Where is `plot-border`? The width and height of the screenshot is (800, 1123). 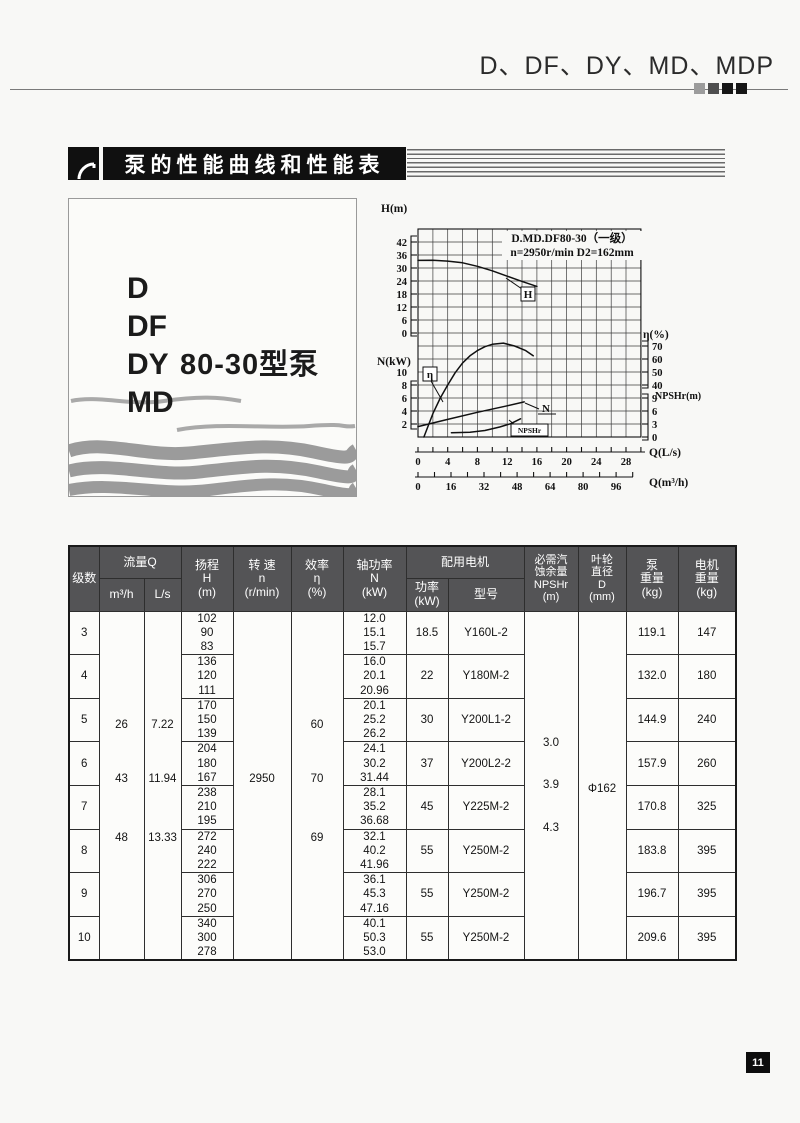 plot-border is located at coordinates (529, 333).